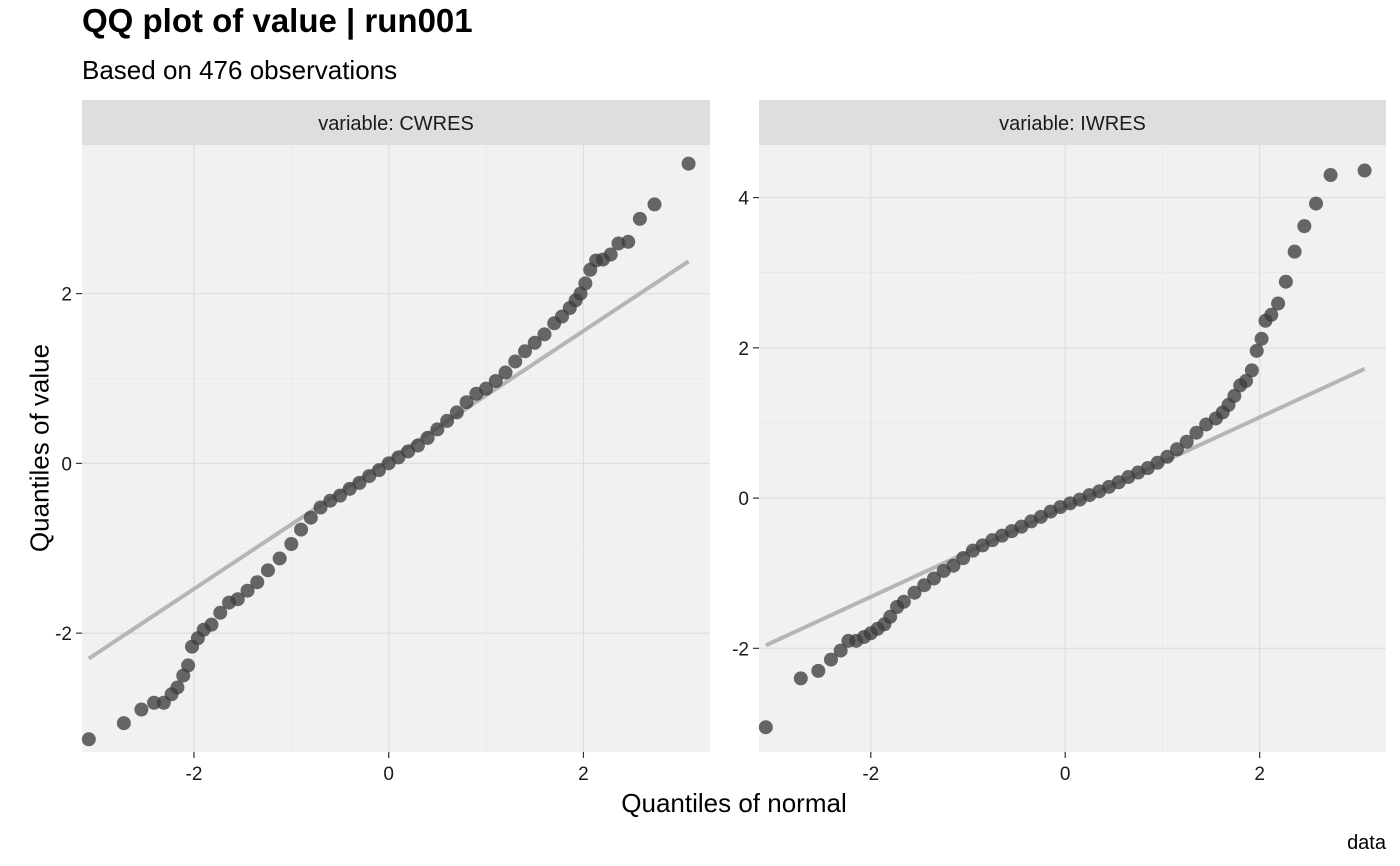 The image size is (1400, 866). What do you see at coordinates (1366, 843) in the screenshot?
I see `plot-caption: data` at bounding box center [1366, 843].